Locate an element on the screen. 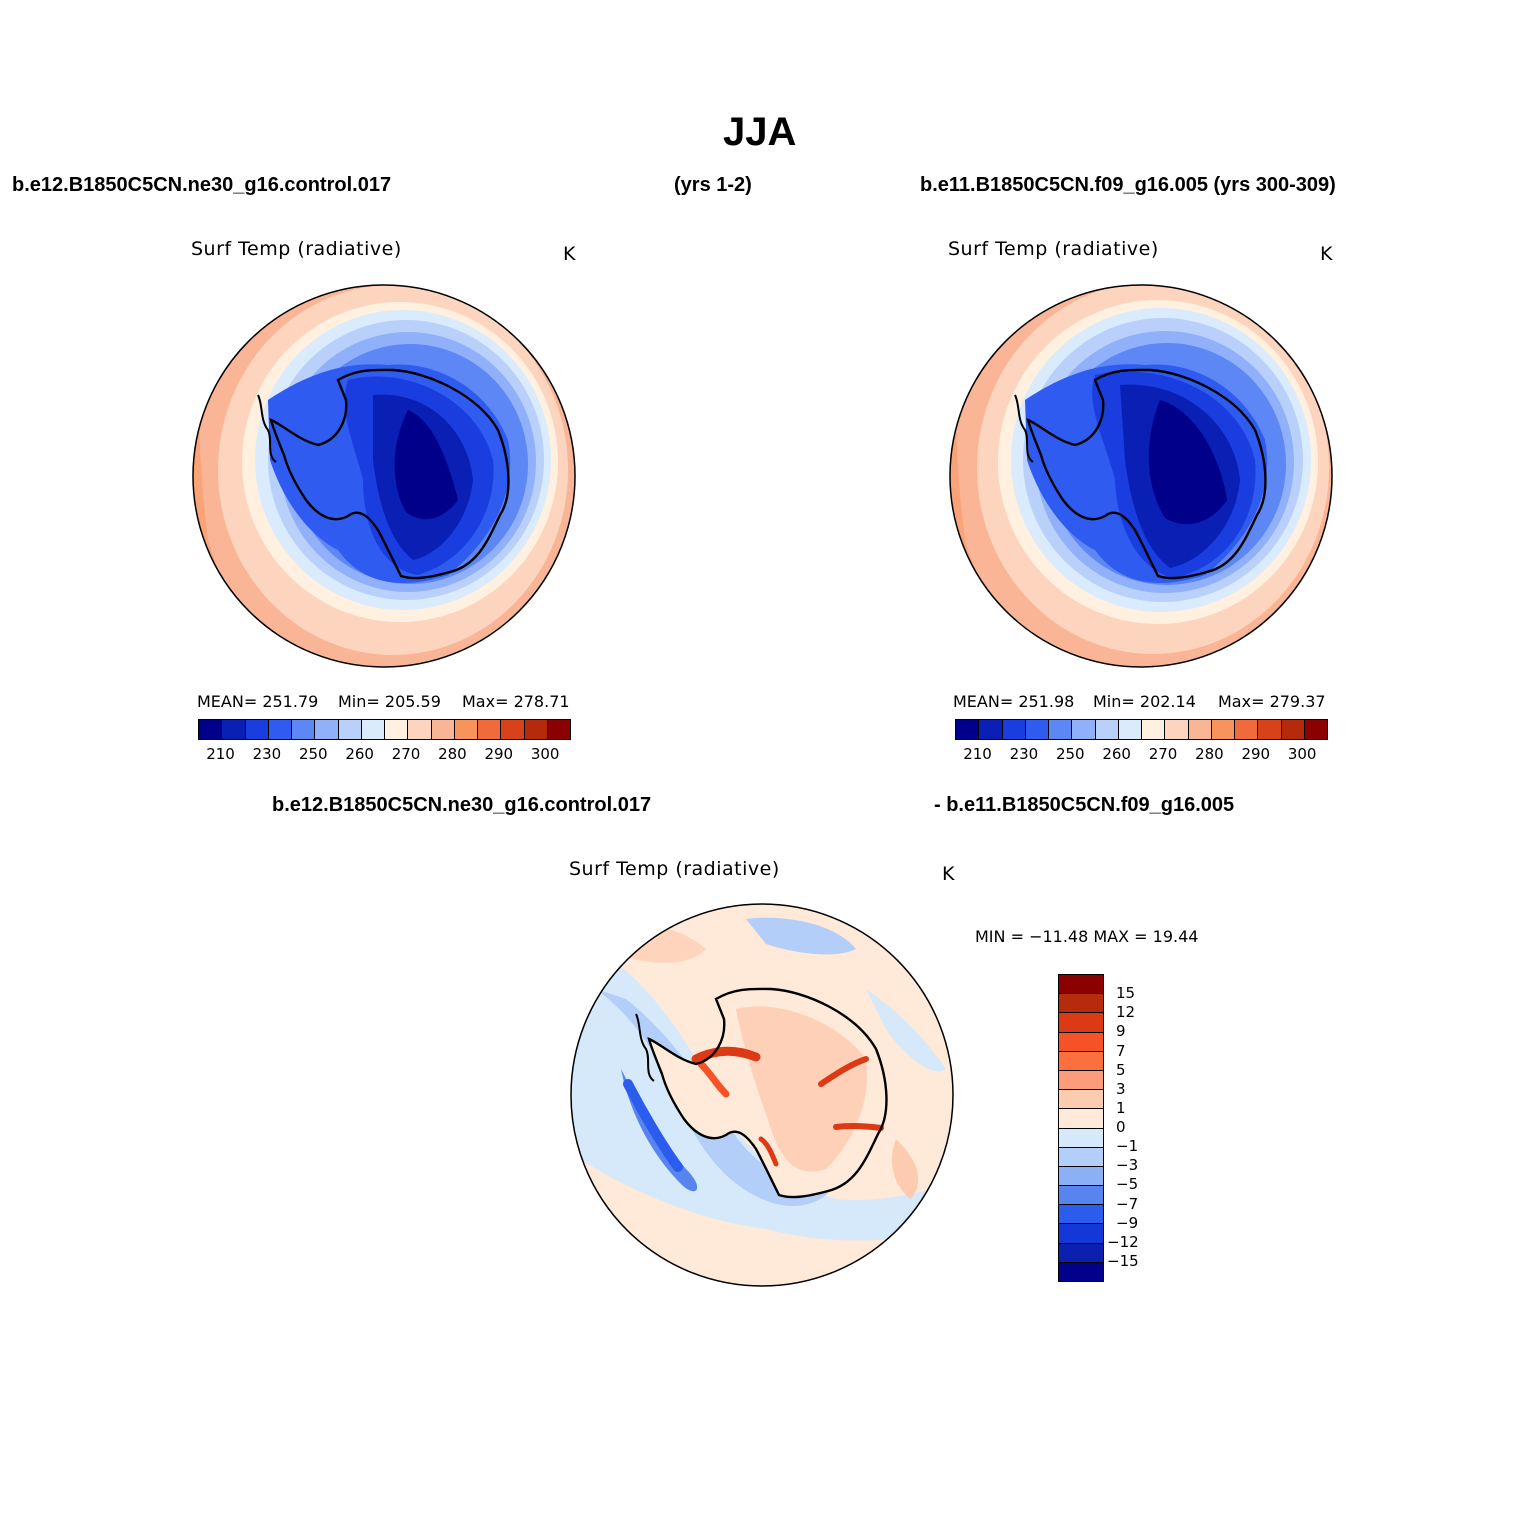  panel1-colorbar is located at coordinates (384, 729).